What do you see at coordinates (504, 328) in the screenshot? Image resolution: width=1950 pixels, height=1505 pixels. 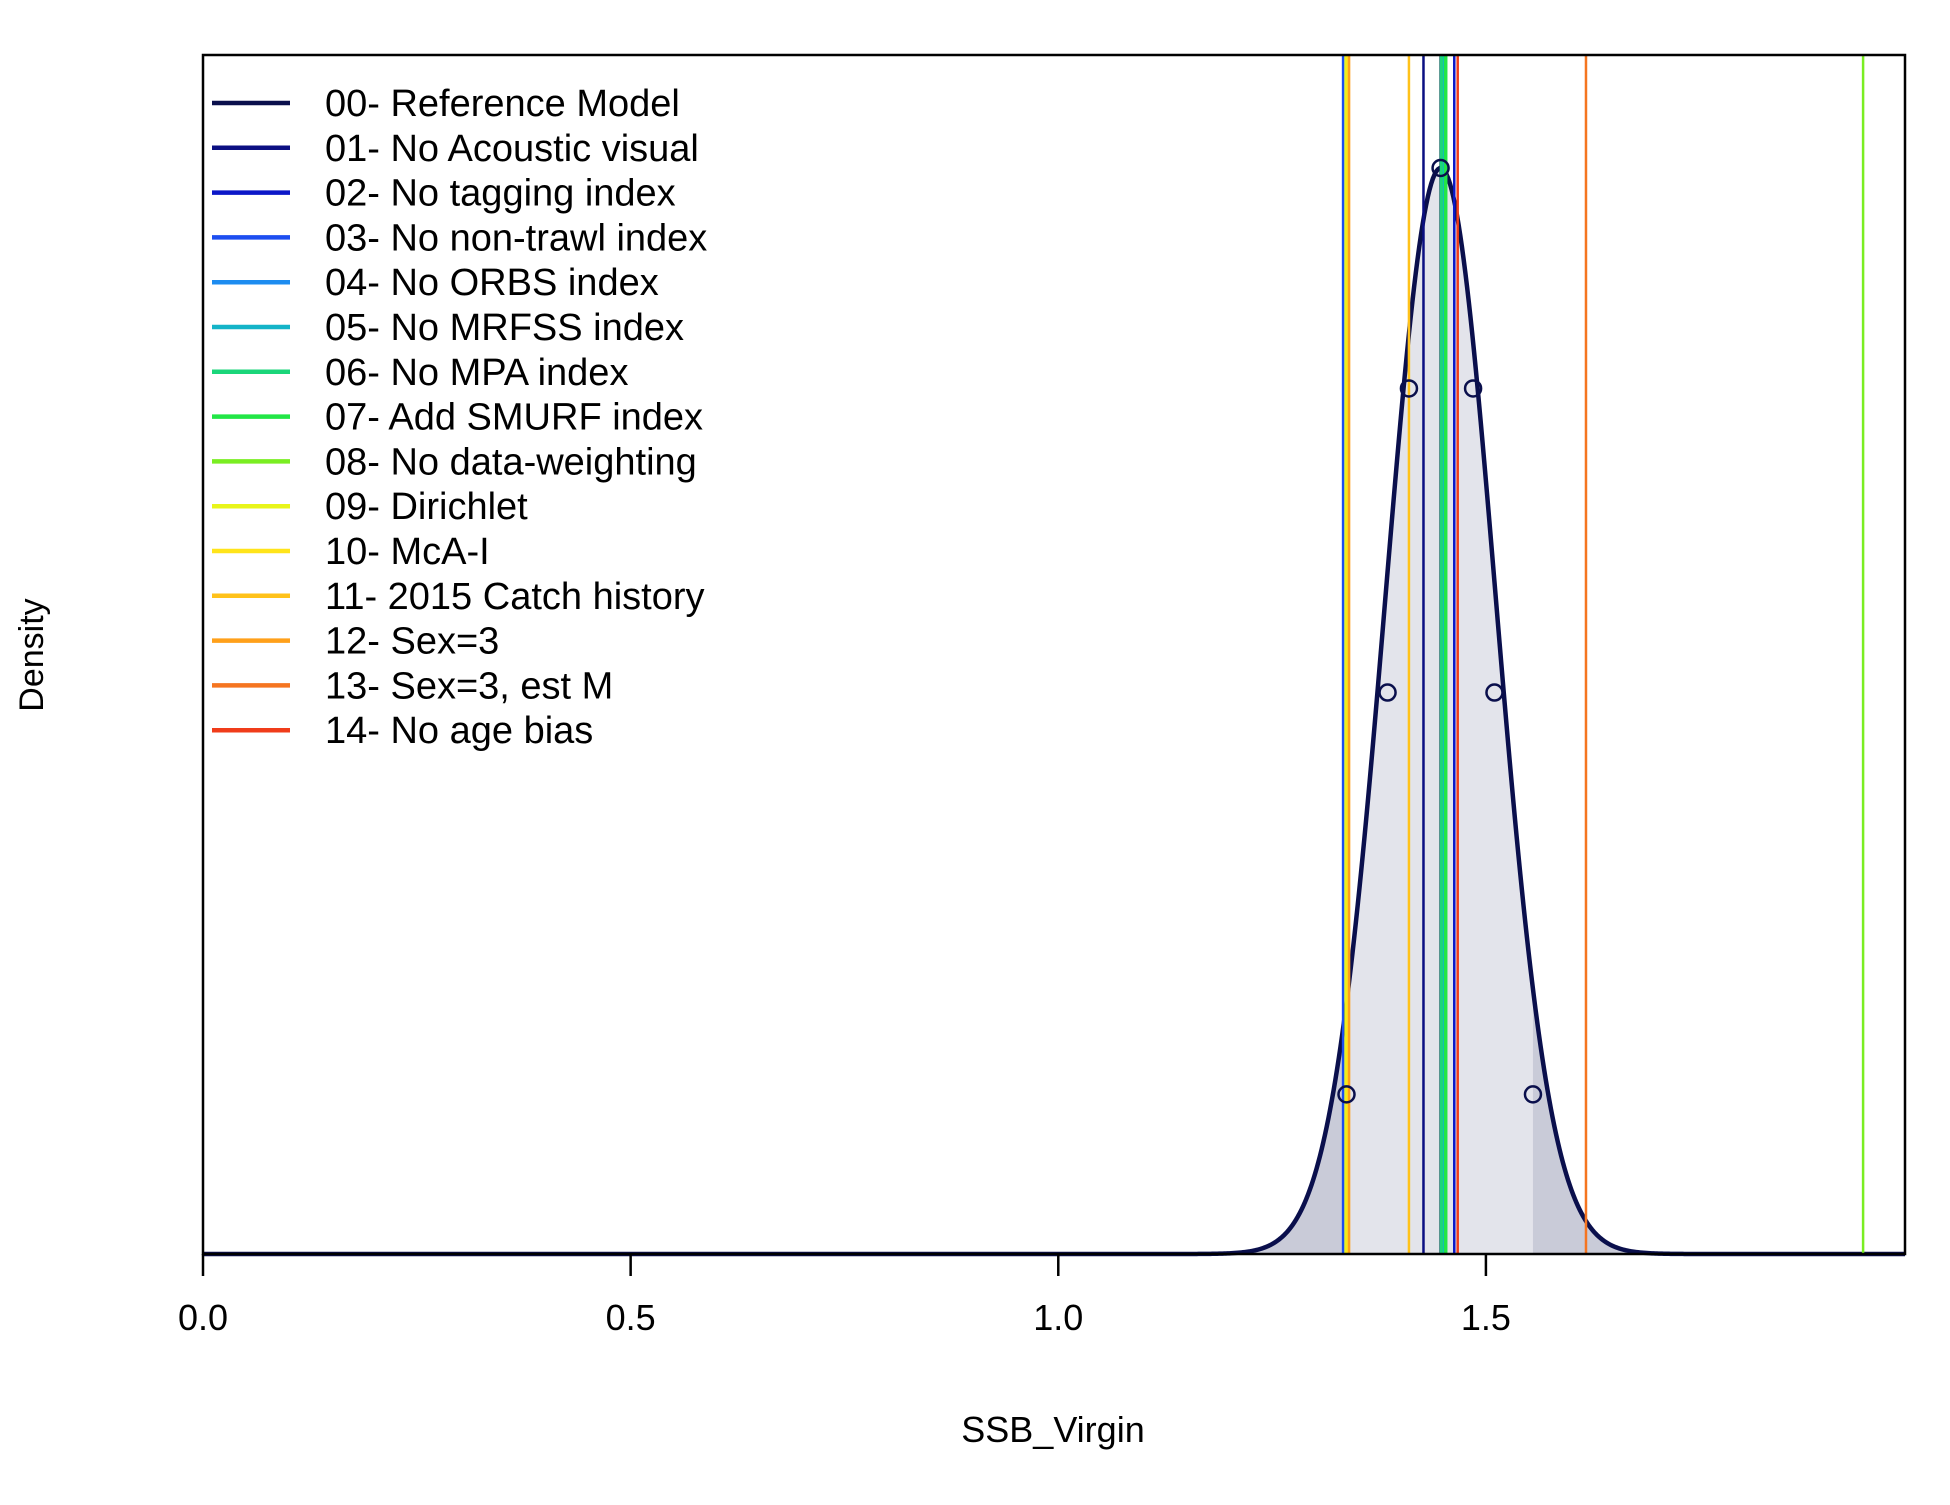 I see `legend-label-05: 05- No MRFSS index` at bounding box center [504, 328].